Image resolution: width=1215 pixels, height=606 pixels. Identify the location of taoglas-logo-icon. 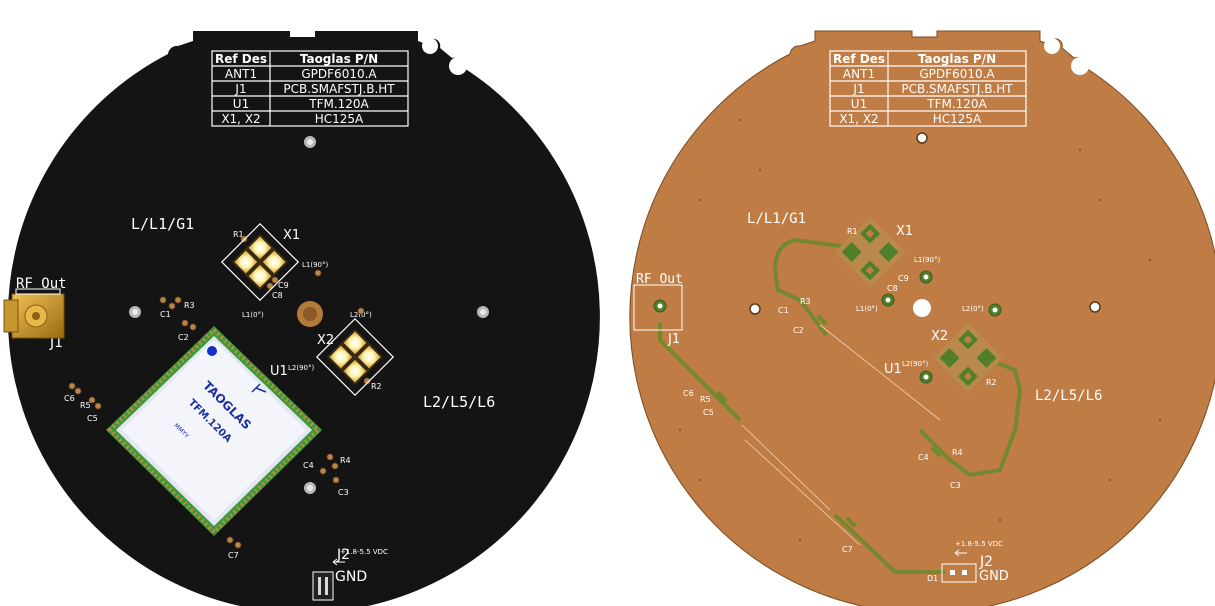
(259, 388).